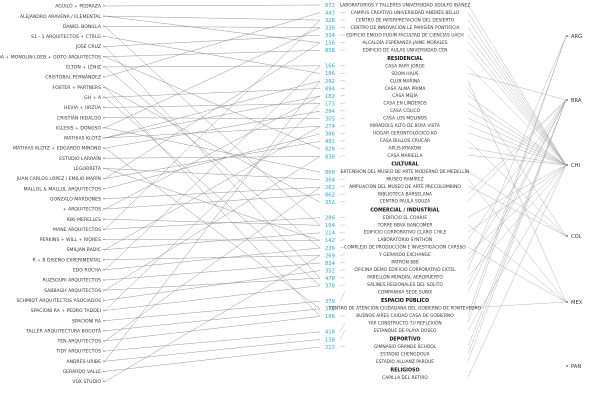 The height and width of the screenshot is (400, 600). Describe the element at coordinates (405, 347) in the screenshot. I see `project-name: GIMNASIO GRANDE SCHOOL` at that location.